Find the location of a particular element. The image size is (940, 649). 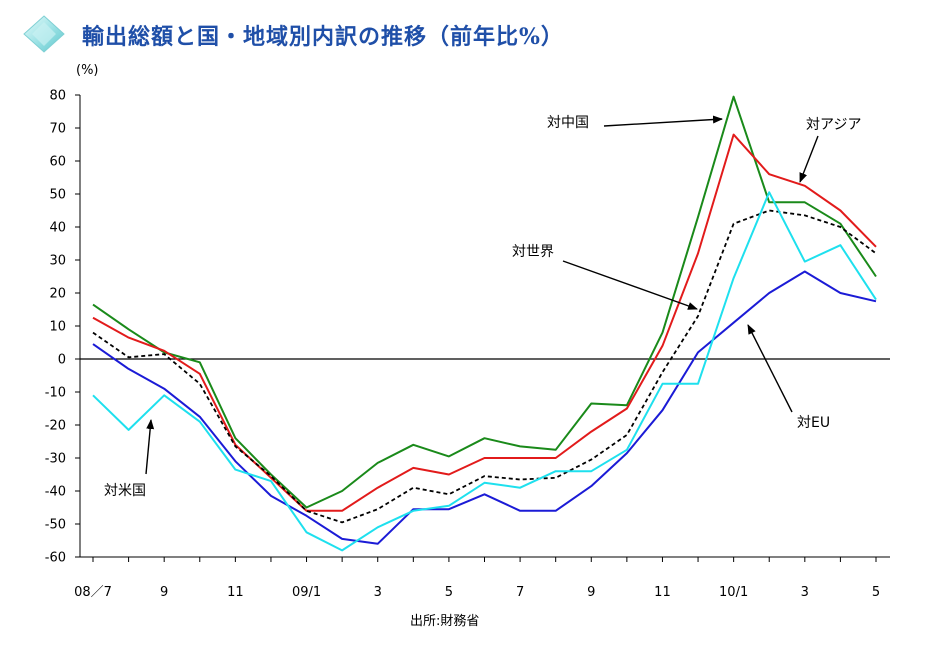

y-tick-label: 80 is located at coordinates (57, 96).